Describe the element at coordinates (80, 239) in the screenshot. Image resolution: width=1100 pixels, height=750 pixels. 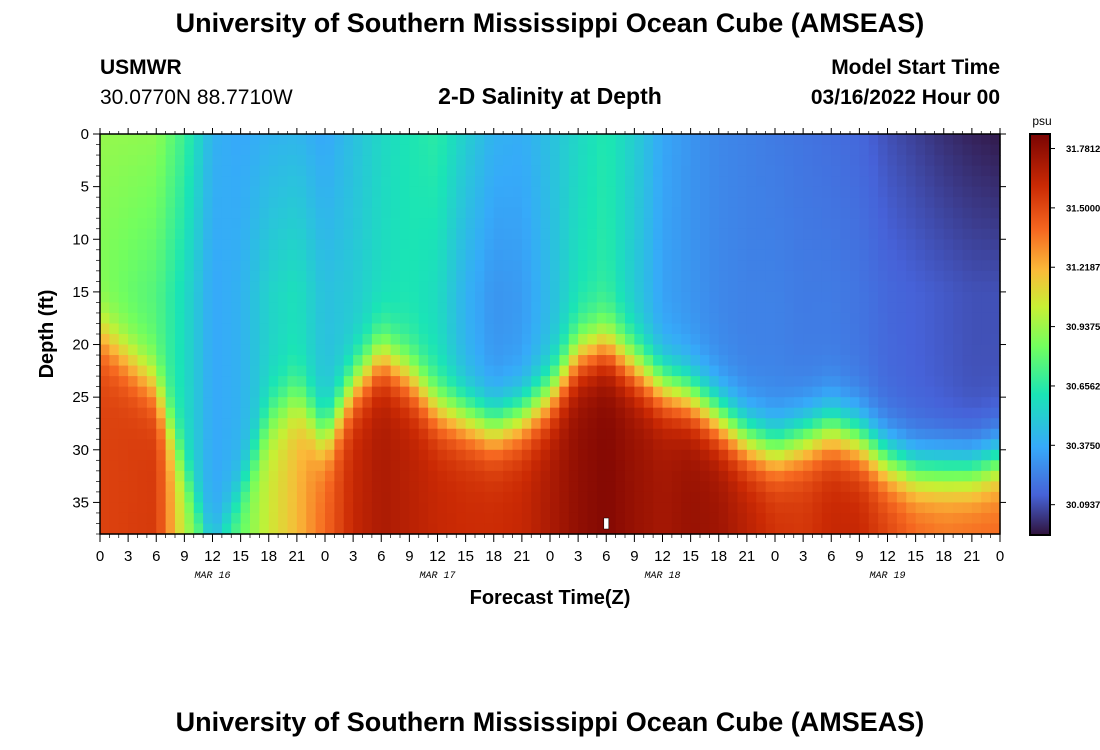
I see `y-tick-label: 10` at that location.